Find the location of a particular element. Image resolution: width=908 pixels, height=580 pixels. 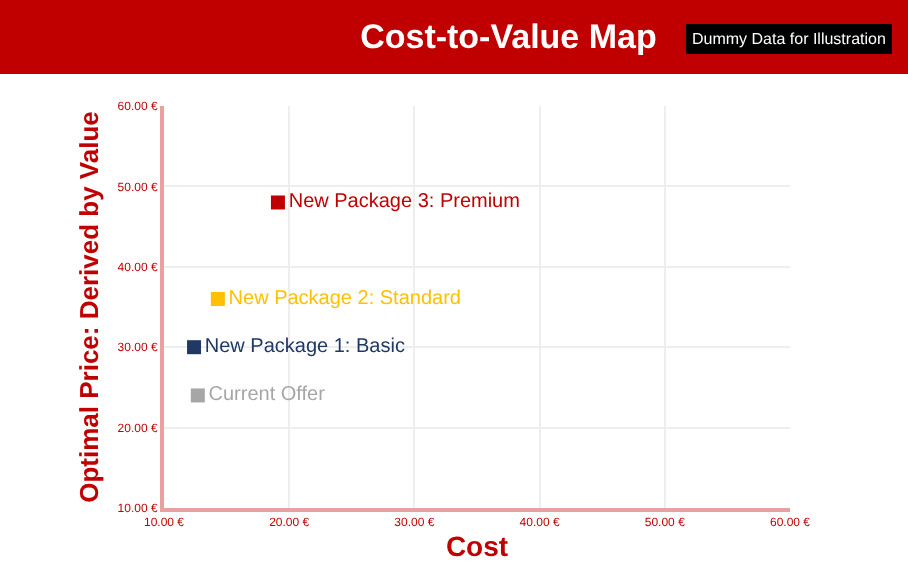

series-label: New Package 3: Premium is located at coordinates (404, 202).